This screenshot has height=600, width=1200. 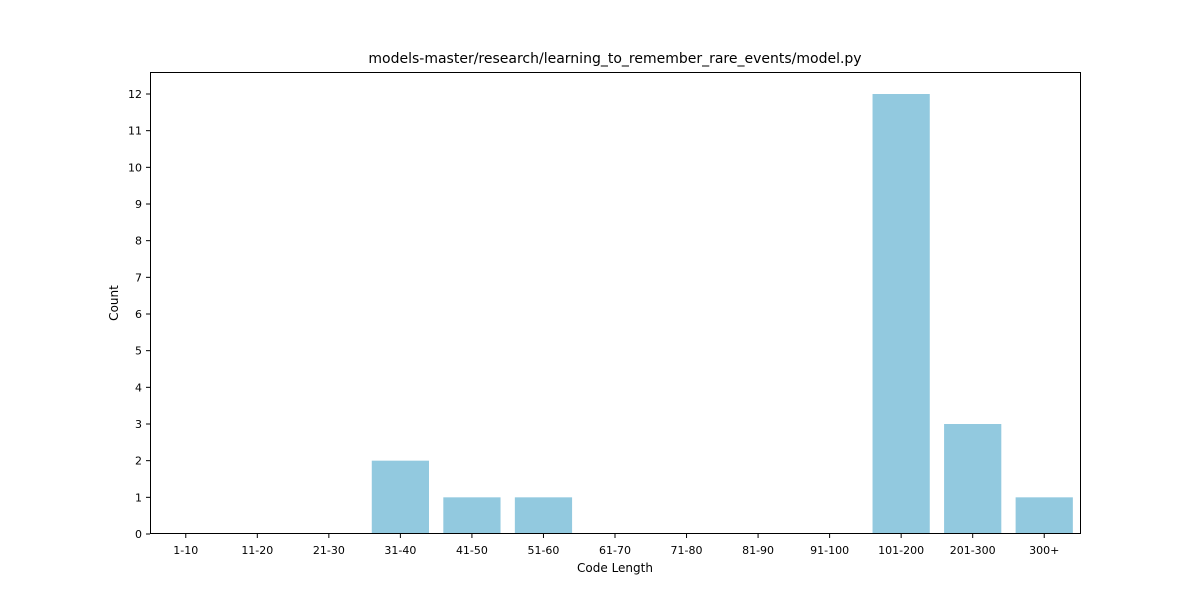 I want to click on y-tick-label: 8, so click(x=138, y=241).